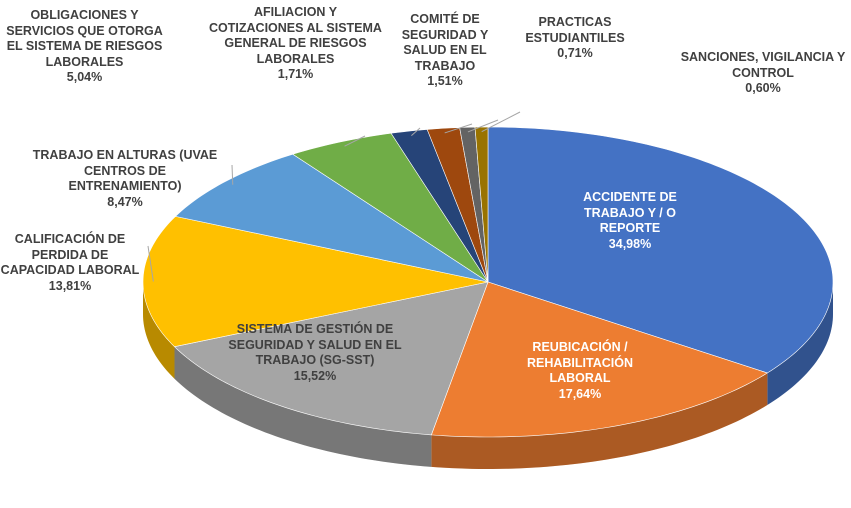  What do you see at coordinates (630, 212) in the screenshot?
I see `slice-category: ACCIDENTE DE TRABAJO Y / O REPORTE` at bounding box center [630, 212].